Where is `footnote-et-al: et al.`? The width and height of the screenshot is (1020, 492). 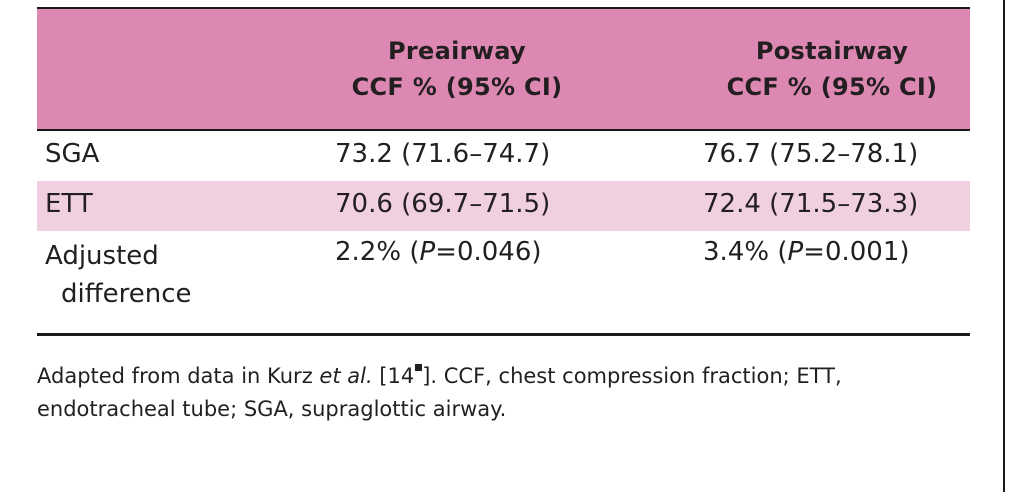
footnote-et-al: et al. is located at coordinates (346, 376).